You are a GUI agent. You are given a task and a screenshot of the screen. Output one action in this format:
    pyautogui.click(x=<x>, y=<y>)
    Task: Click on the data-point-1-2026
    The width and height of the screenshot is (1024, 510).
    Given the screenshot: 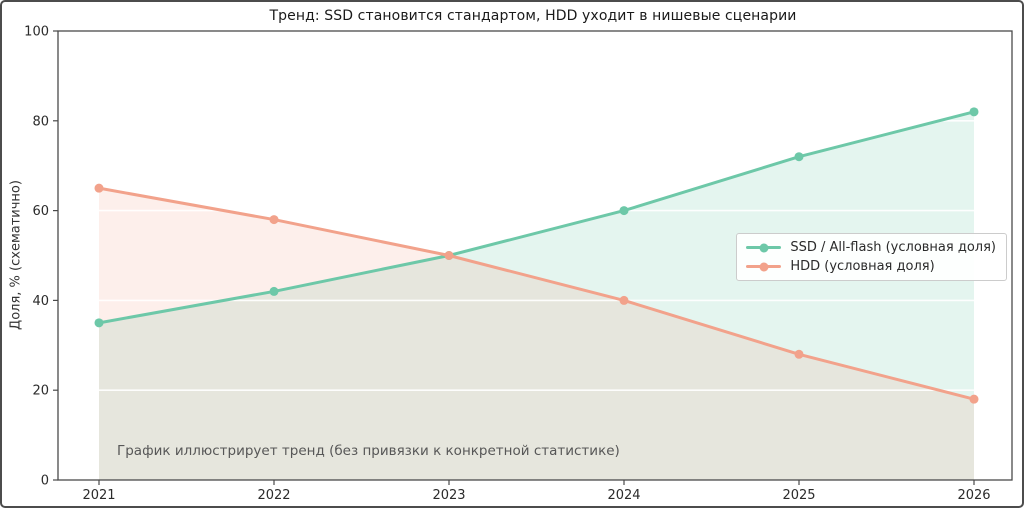 What is the action you would take?
    pyautogui.click(x=974, y=399)
    